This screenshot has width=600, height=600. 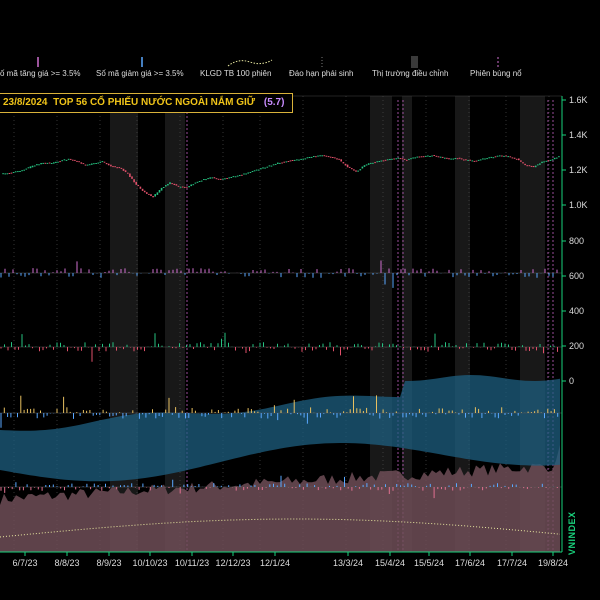 What do you see at coordinates (348, 563) in the screenshot?
I see `x-tick-label-7: 13/3/24` at bounding box center [348, 563].